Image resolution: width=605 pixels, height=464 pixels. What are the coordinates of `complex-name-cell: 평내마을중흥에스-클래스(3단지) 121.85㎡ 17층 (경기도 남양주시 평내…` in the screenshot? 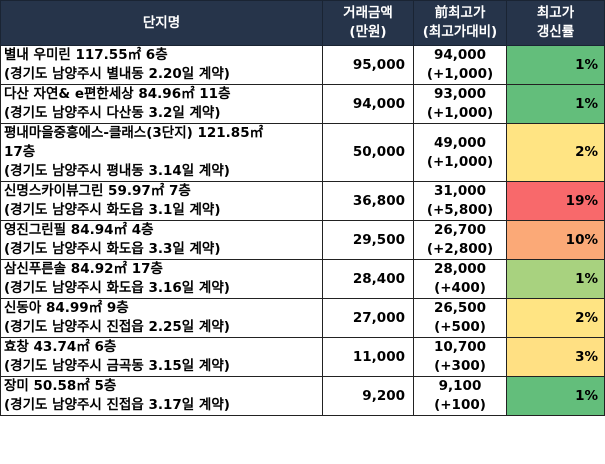 It's located at (161, 152).